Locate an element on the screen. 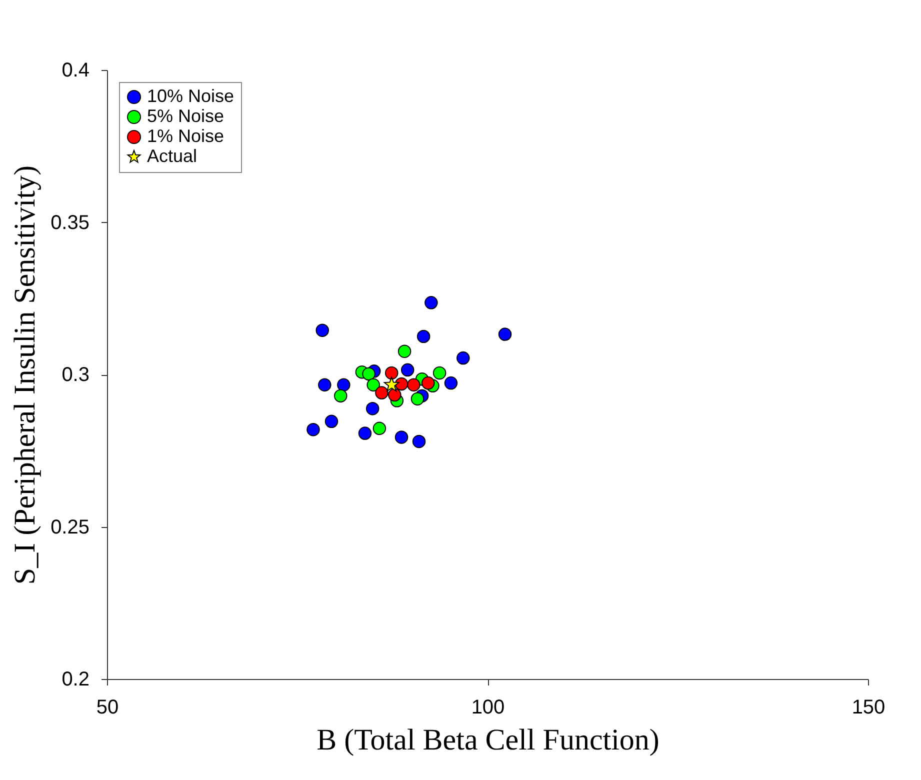 This screenshot has height=780, width=921. x-tick-label: 150 is located at coordinates (869, 707).